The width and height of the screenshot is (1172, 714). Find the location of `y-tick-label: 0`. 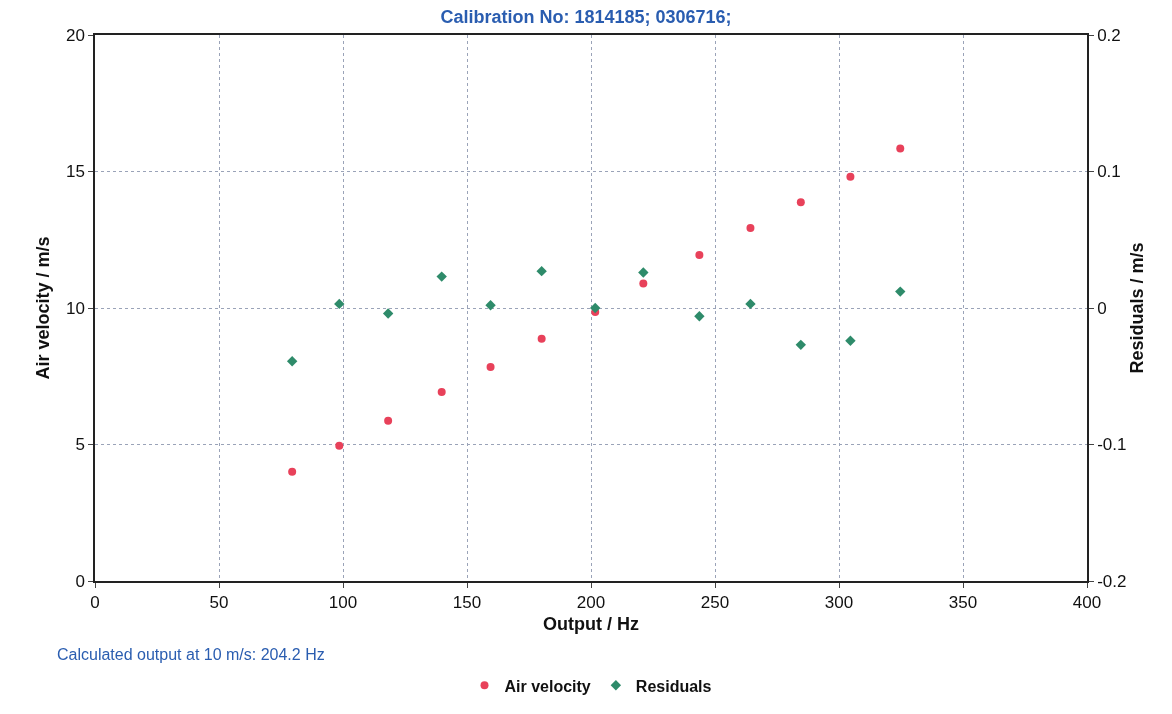

y-tick-label: 0 is located at coordinates (80, 581).